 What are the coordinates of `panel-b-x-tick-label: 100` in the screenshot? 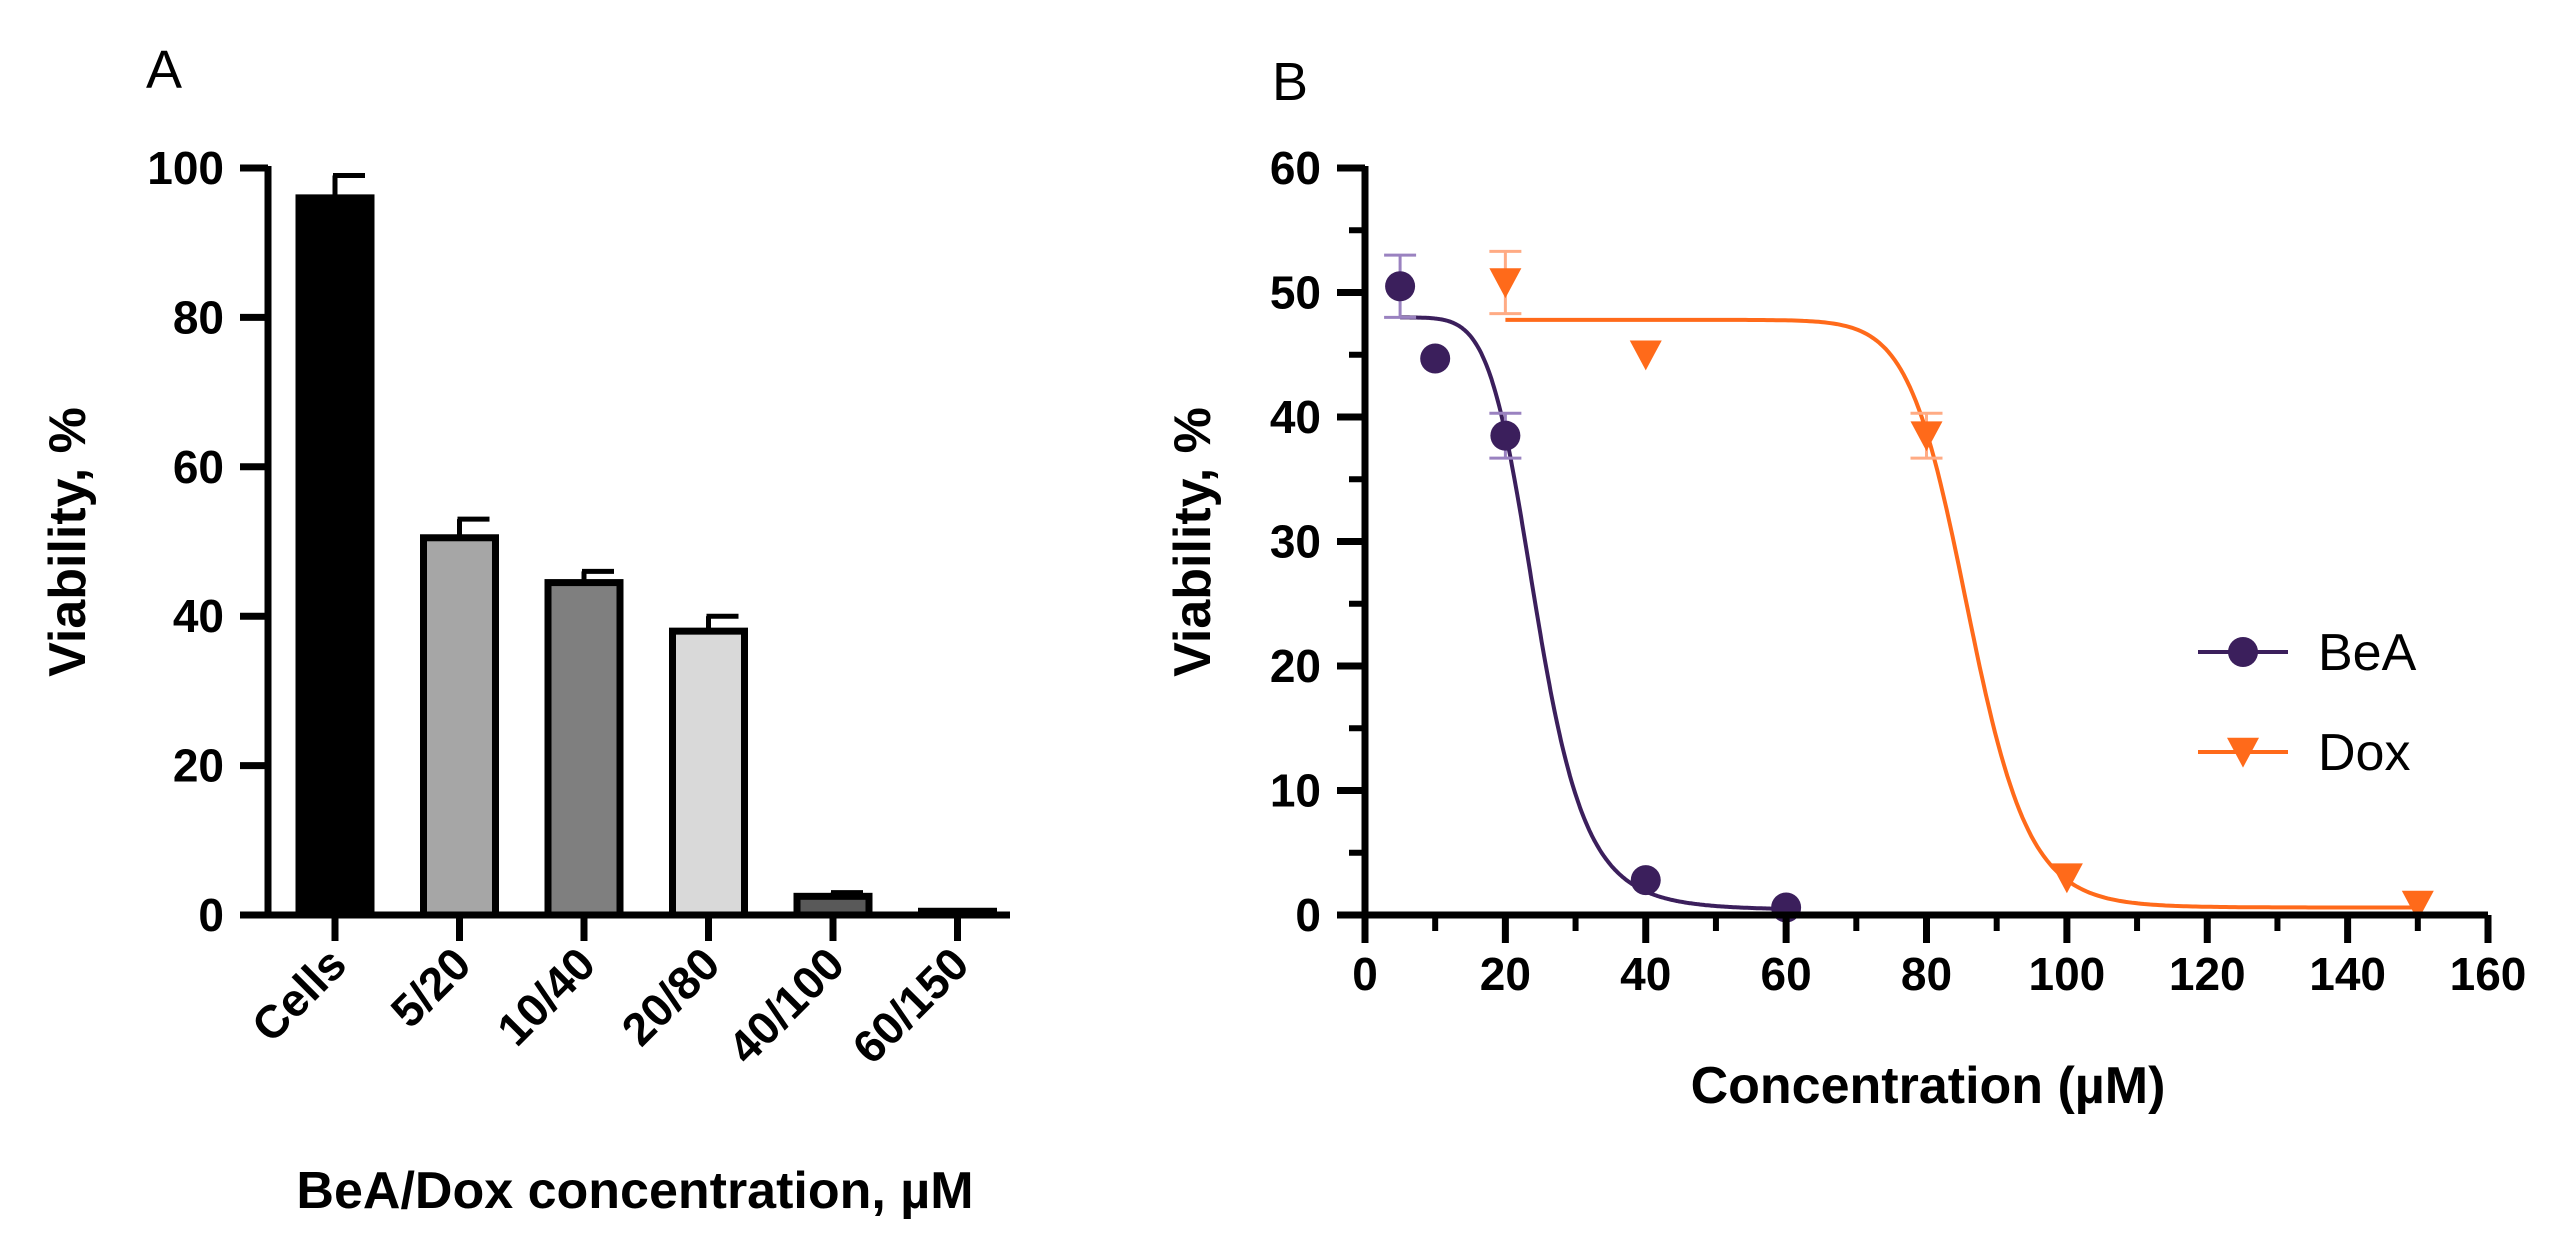 It's located at (2067, 974).